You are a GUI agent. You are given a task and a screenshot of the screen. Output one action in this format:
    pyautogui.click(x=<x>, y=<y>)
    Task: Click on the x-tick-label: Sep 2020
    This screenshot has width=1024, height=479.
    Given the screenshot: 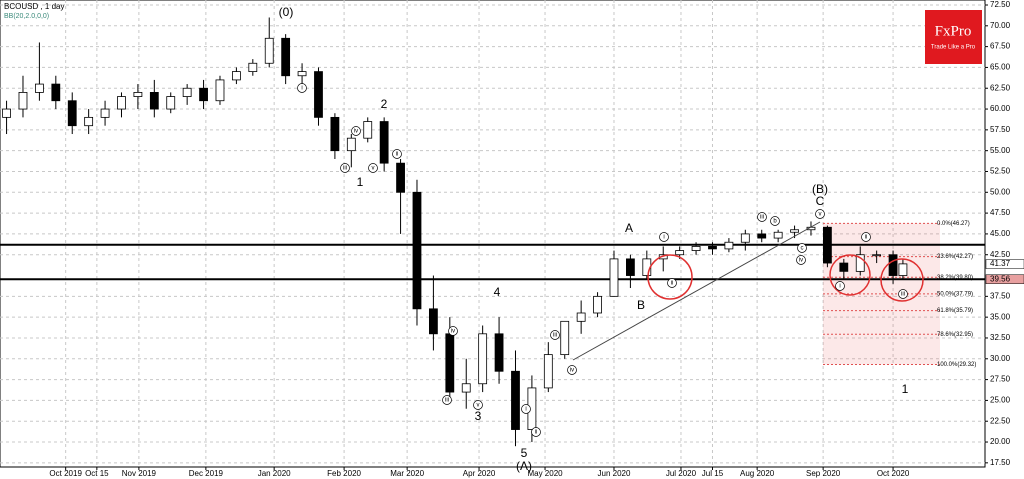 What is the action you would take?
    pyautogui.click(x=823, y=473)
    